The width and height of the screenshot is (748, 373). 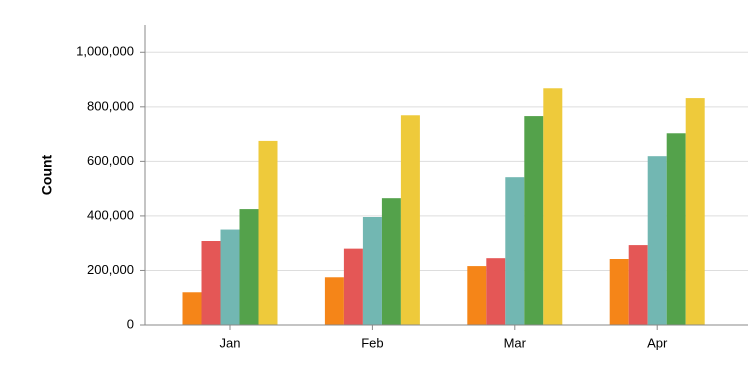 I want to click on x-tick-label: Jan, so click(x=230, y=342).